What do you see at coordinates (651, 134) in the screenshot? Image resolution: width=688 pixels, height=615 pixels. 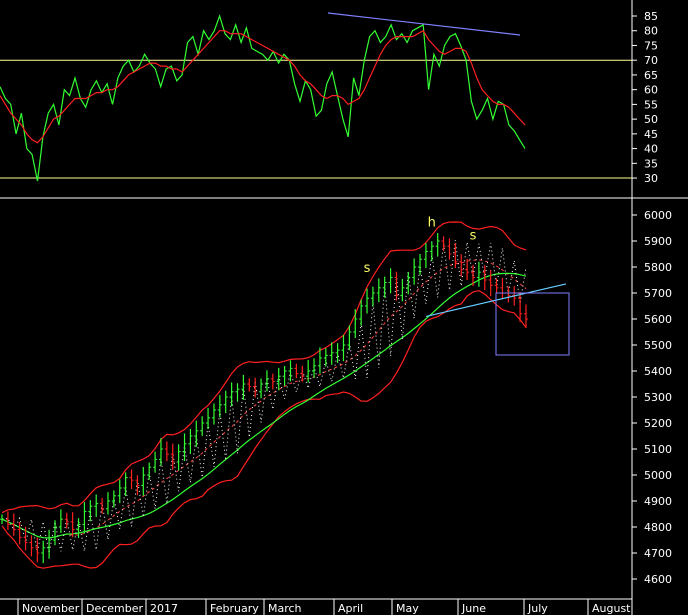 I see `osc-y-tick-label: 45` at bounding box center [651, 134].